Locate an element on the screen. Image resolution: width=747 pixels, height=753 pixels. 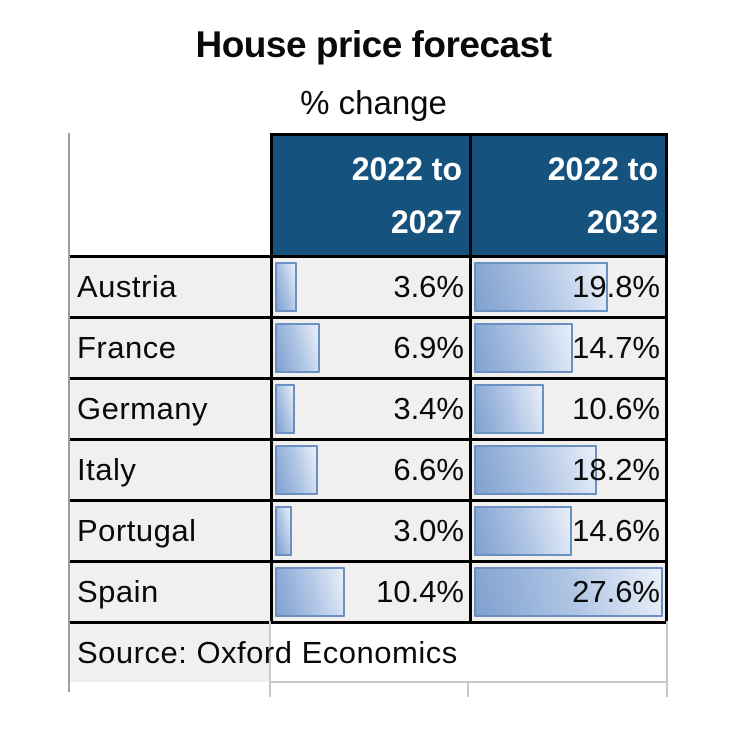
source-row: Source: Oxford Economics is located at coordinates (369, 651).